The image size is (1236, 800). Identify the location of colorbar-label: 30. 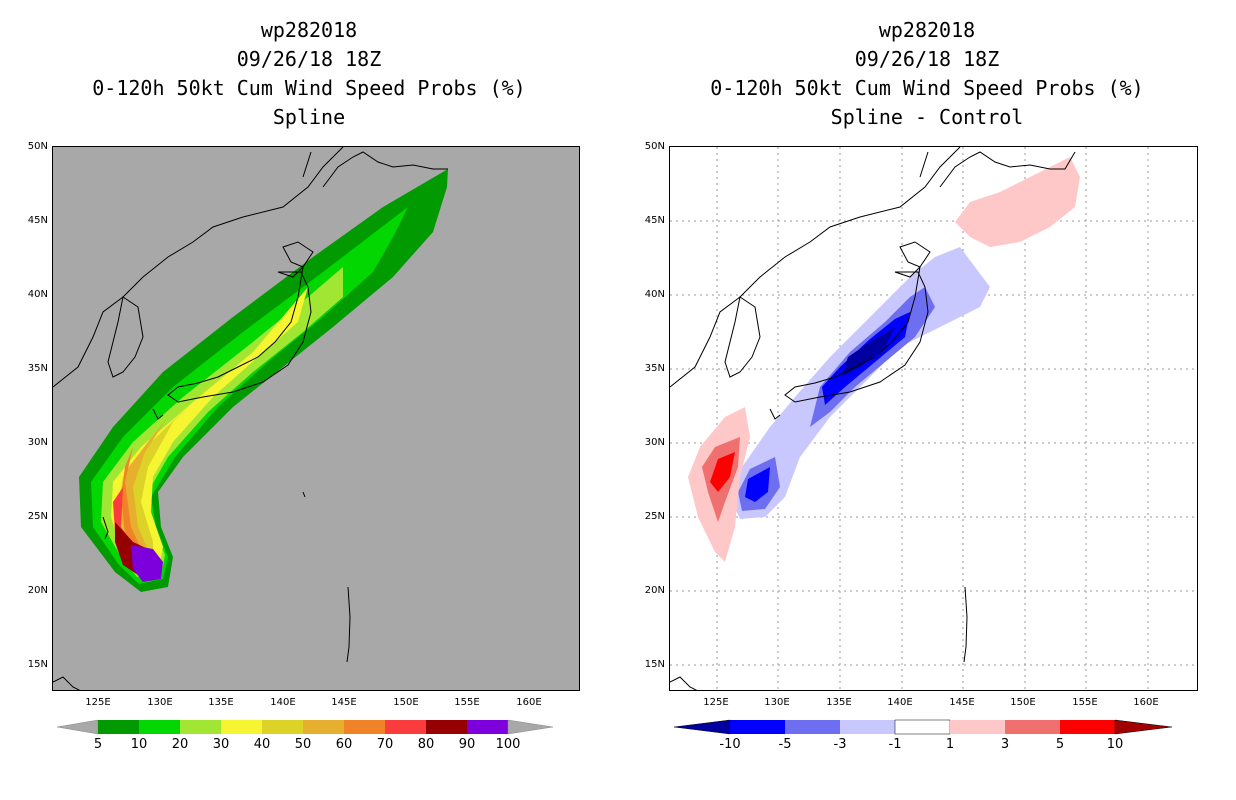
(221, 744).